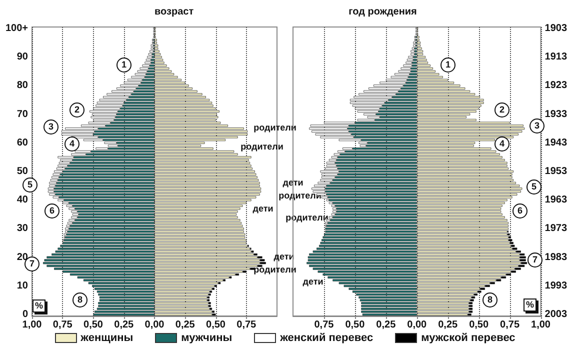 The image size is (570, 353). What do you see at coordinates (22, 200) in the screenshot?
I see `y-tick-label: 40` at bounding box center [22, 200].